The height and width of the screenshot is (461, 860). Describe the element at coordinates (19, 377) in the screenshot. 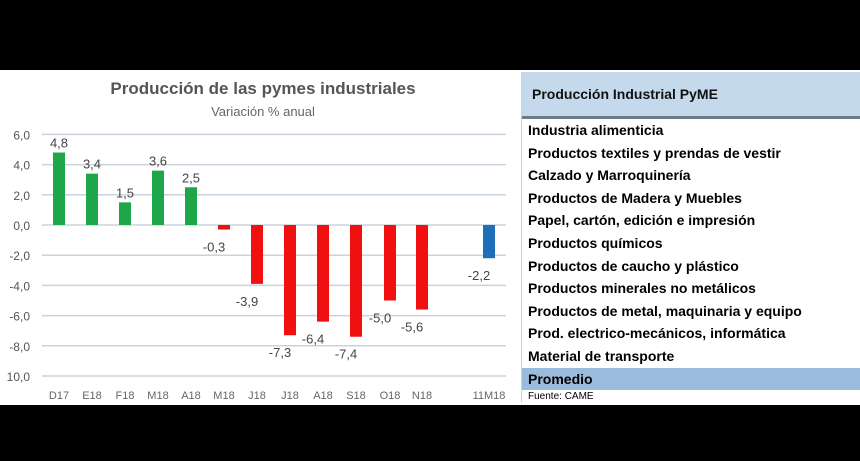

I see `y-tick-label: 10,0` at that location.